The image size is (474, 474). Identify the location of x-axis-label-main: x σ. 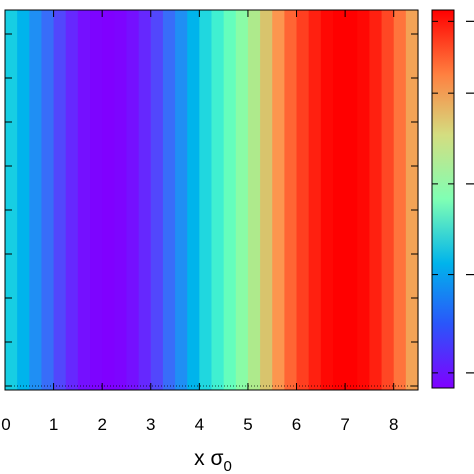
(208, 458).